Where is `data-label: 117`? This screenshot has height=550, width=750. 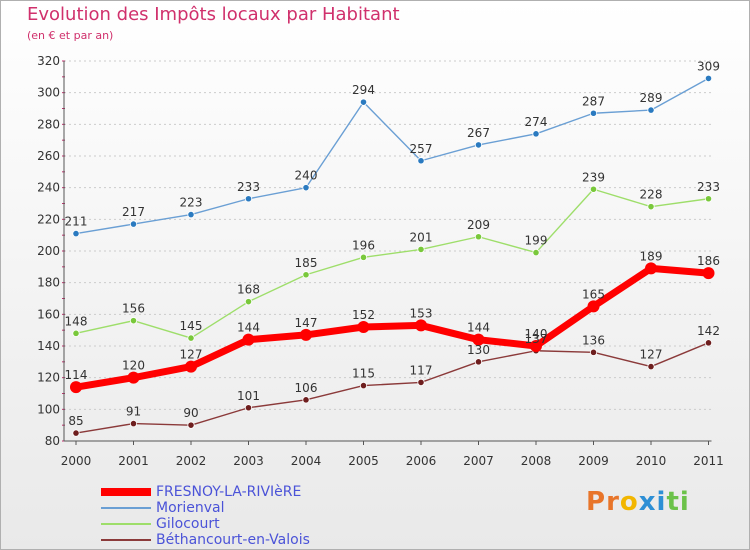
data-label: 117 is located at coordinates (421, 370).